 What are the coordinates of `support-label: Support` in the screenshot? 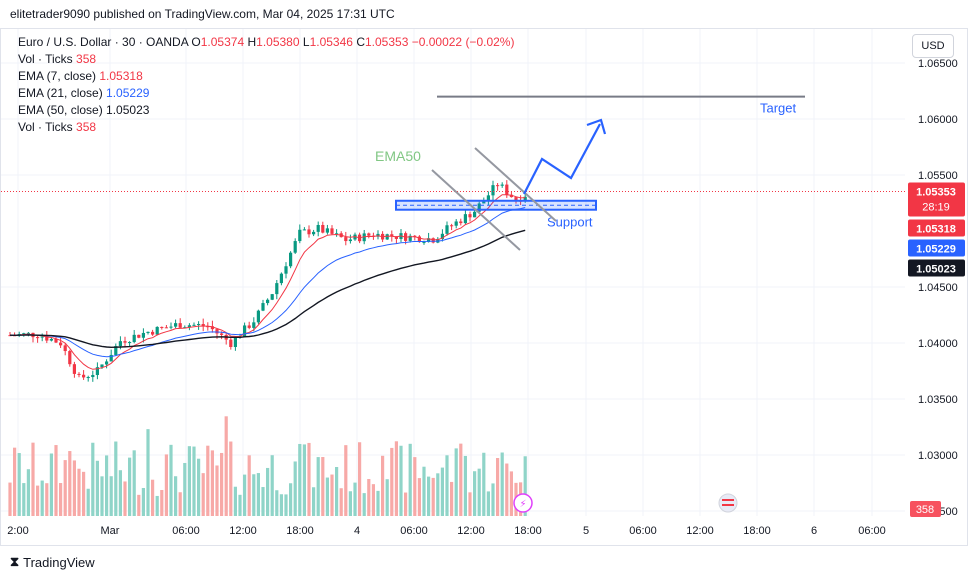 It's located at (570, 222).